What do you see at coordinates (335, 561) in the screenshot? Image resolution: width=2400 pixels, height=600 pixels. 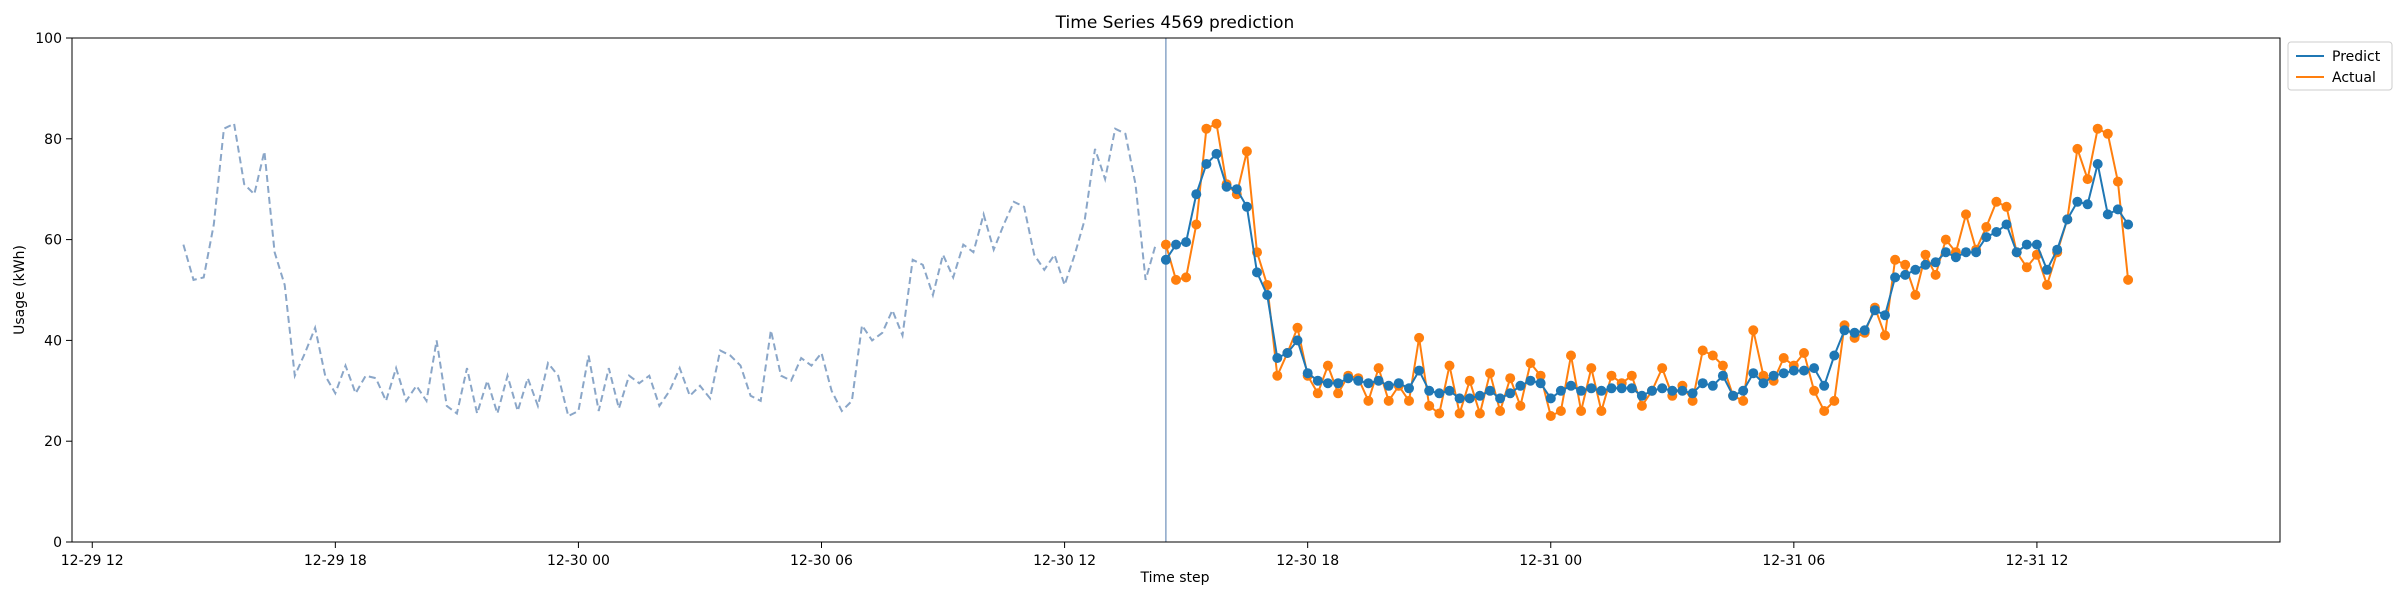 I see `x-tick-label: 12-29 18` at bounding box center [335, 561].